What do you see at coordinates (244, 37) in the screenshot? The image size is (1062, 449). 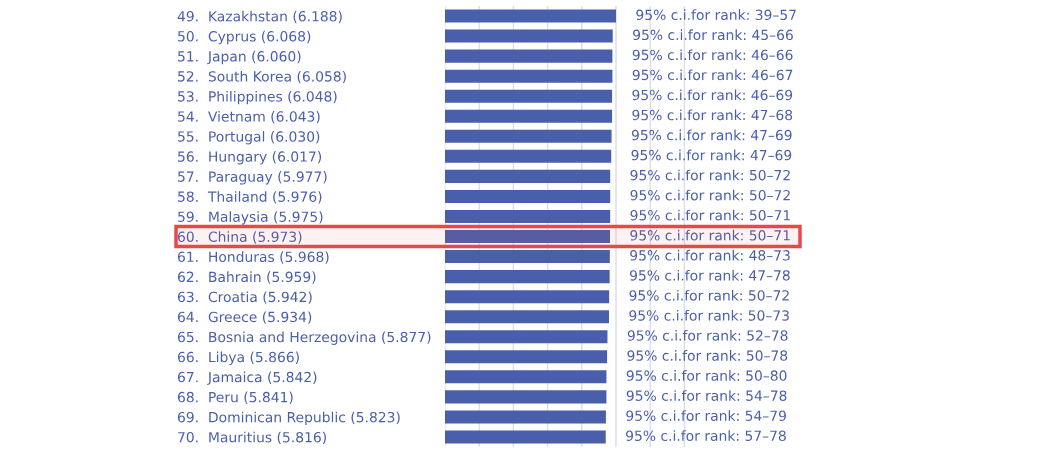 I see `y-tick-label: 50. Cyprus (6.068)` at bounding box center [244, 37].